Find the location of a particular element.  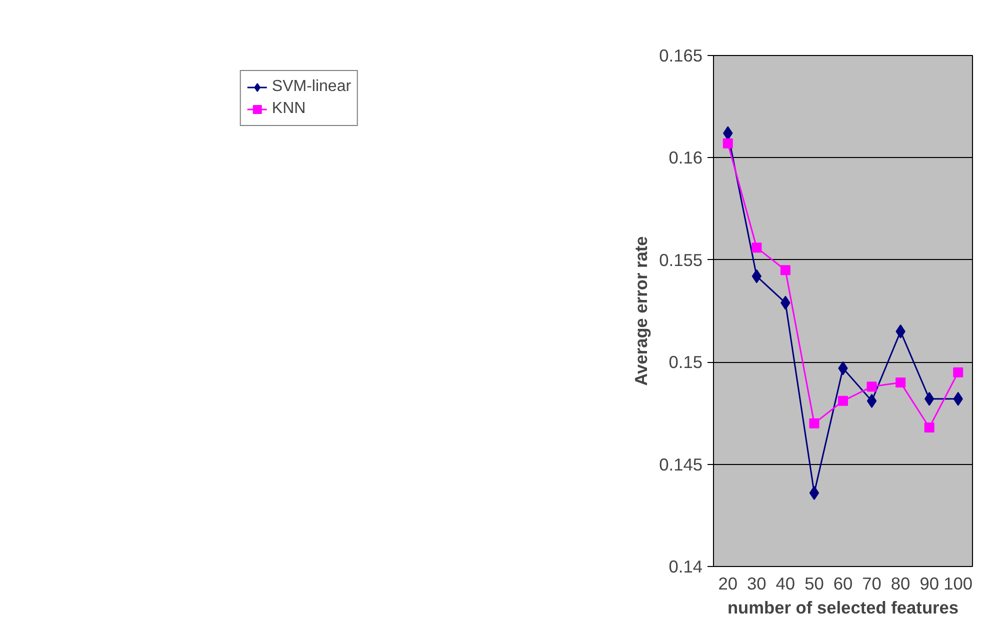

x-tick-label: 50 is located at coordinates (814, 584).